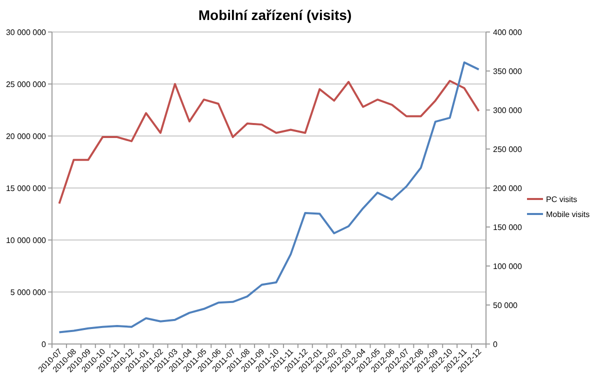 This screenshot has width=600, height=386. What do you see at coordinates (26, 32) in the screenshot?
I see `y-tick-label: 30 000 000` at bounding box center [26, 32].